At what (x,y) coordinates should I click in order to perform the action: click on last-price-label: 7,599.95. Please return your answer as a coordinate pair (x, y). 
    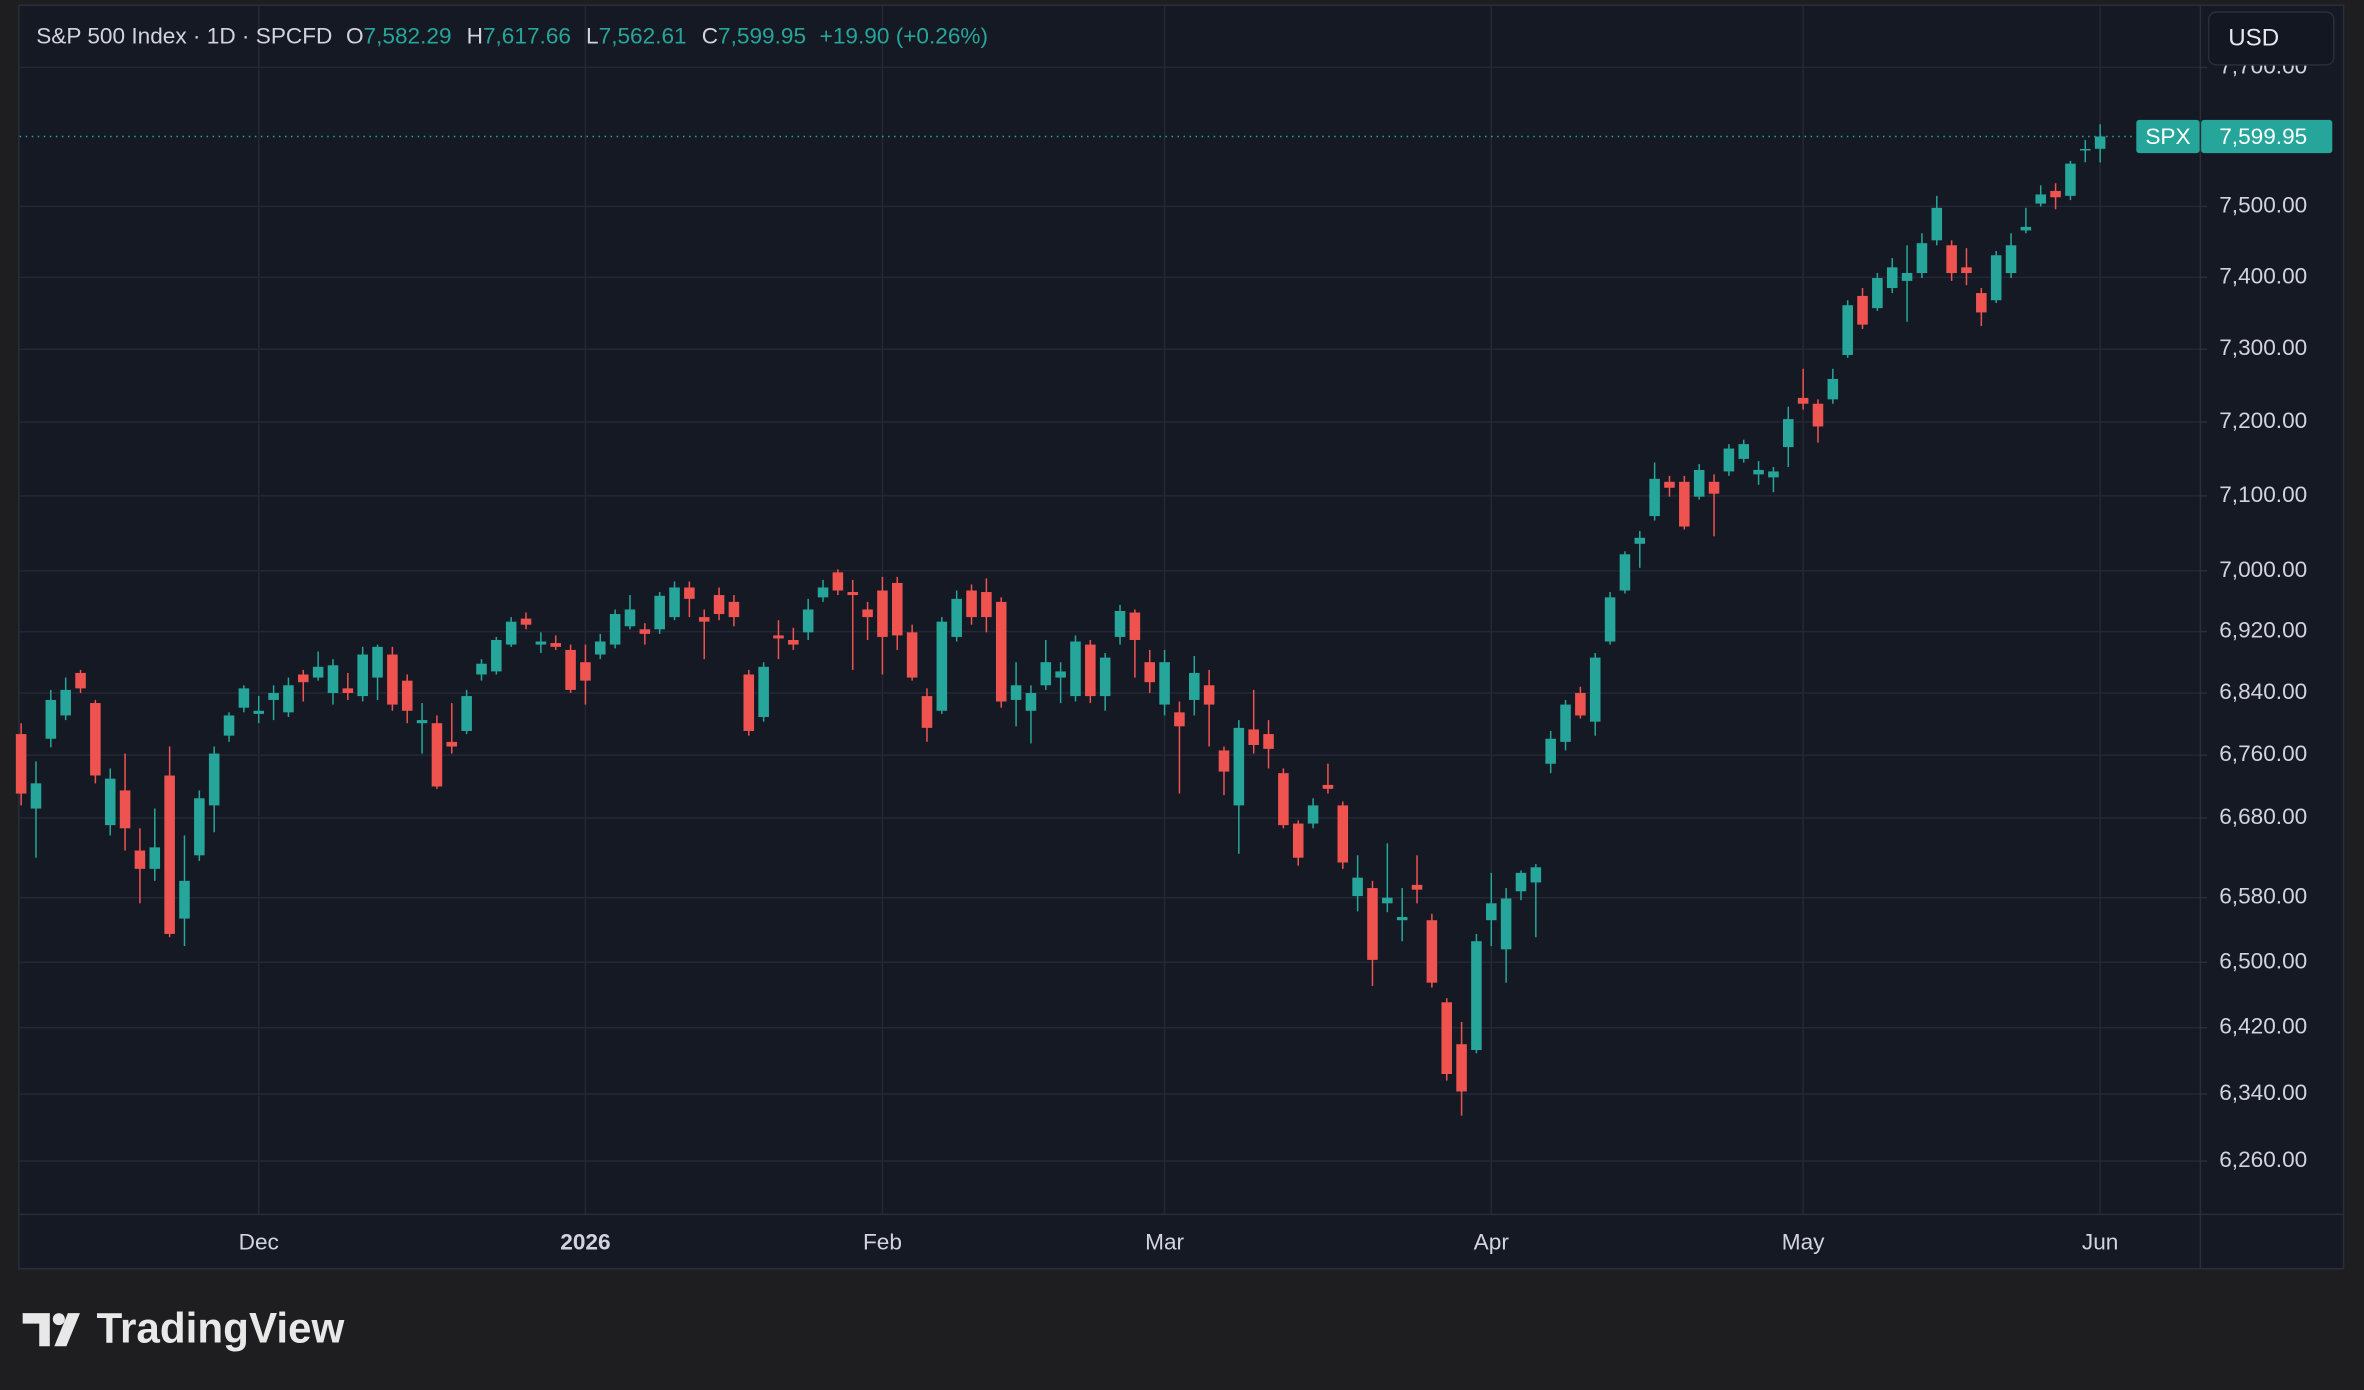
    Looking at the image, I should click on (2263, 136).